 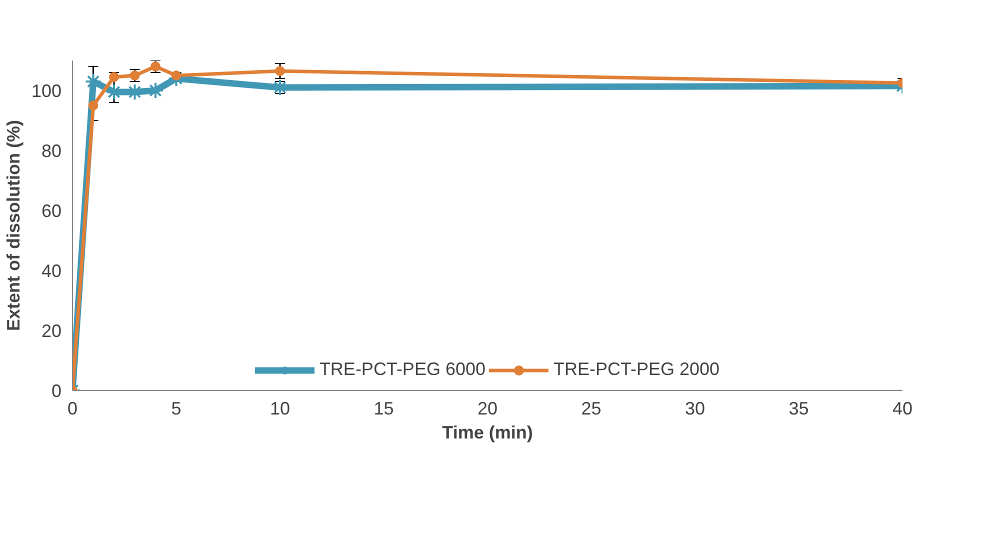 I want to click on y-tick-label: 20, so click(x=51, y=331).